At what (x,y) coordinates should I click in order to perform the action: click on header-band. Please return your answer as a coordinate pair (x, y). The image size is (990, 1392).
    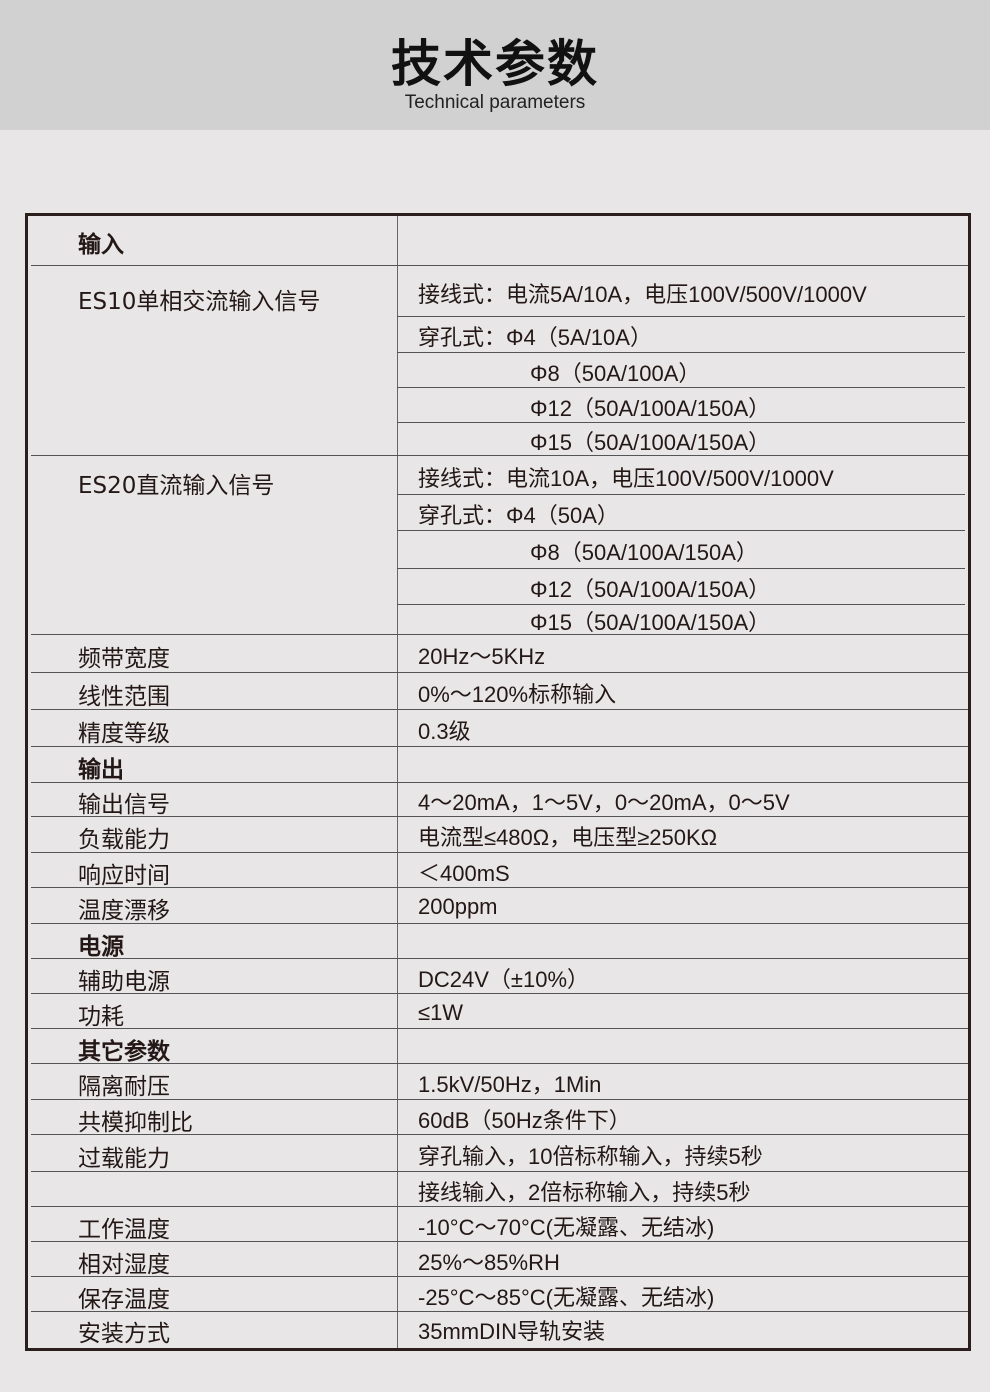
    Looking at the image, I should click on (495, 65).